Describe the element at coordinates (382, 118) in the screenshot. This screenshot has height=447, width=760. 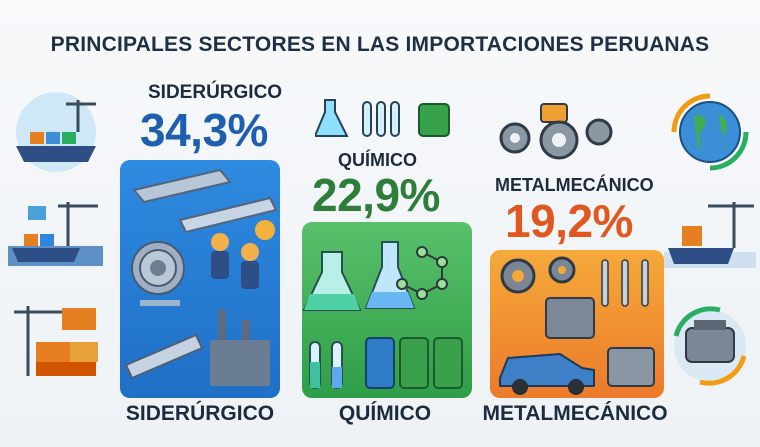
I see `flasks-icon` at that location.